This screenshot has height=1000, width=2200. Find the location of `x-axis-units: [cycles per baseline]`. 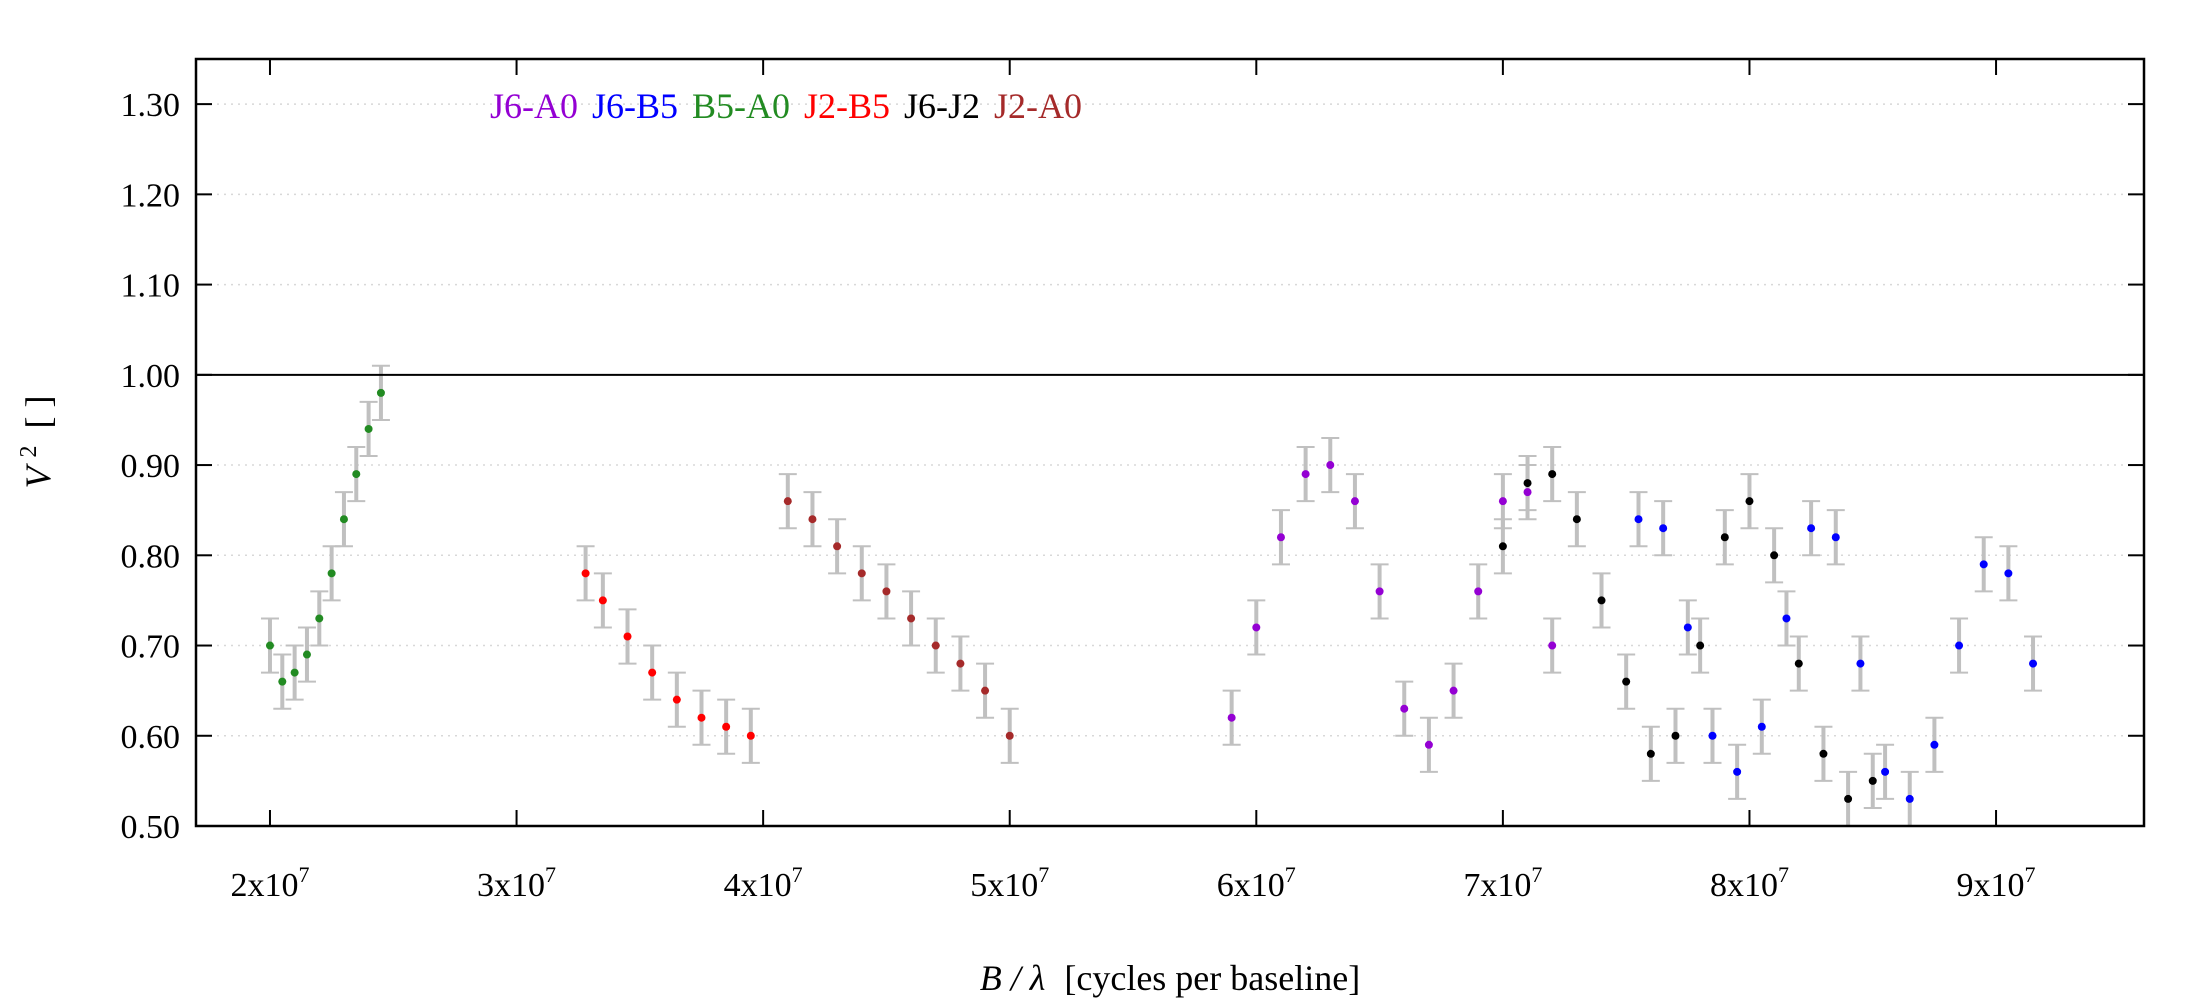

x-axis-units: [cycles per baseline] is located at coordinates (1212, 978).